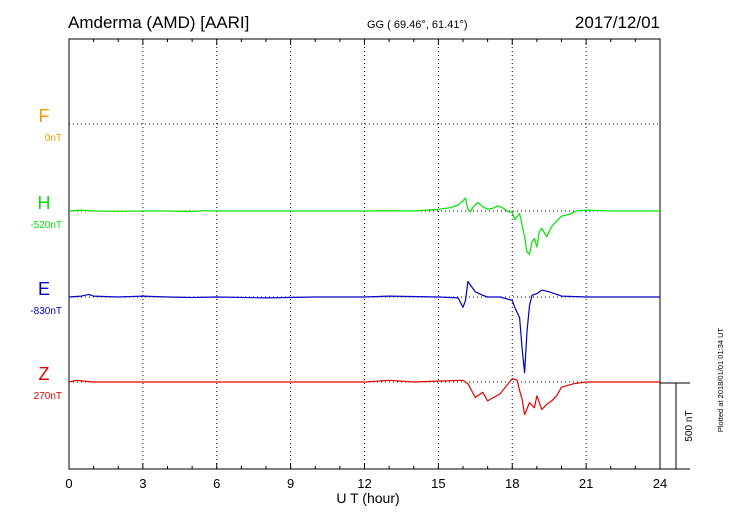  I want to click on x-tick-label: 12, so click(364, 483).